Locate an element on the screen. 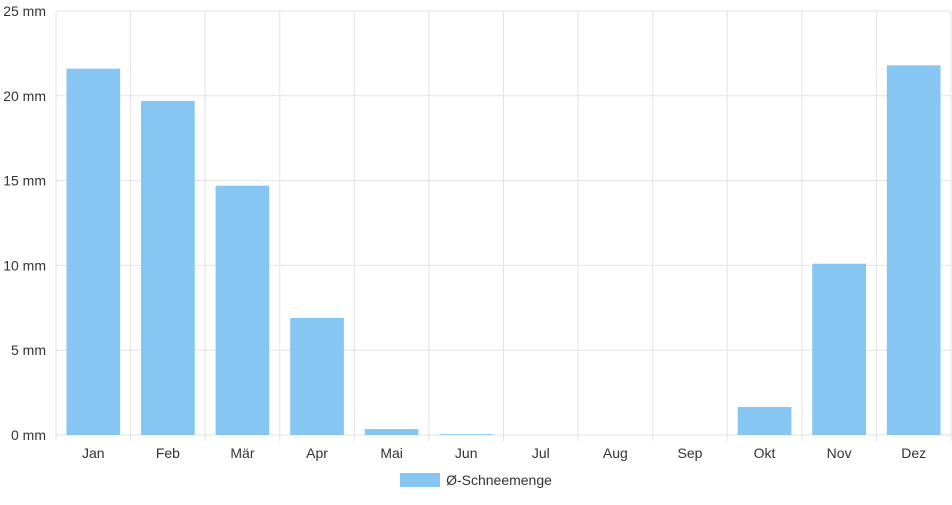 This screenshot has height=505, width=952. x-tick-label: Jan is located at coordinates (93, 453).